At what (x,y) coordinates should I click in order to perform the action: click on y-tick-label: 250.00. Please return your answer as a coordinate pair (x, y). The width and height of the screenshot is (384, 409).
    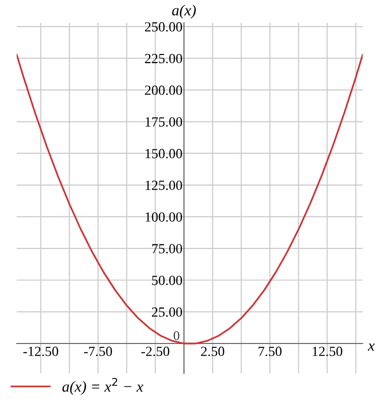
    Looking at the image, I should click on (163, 27).